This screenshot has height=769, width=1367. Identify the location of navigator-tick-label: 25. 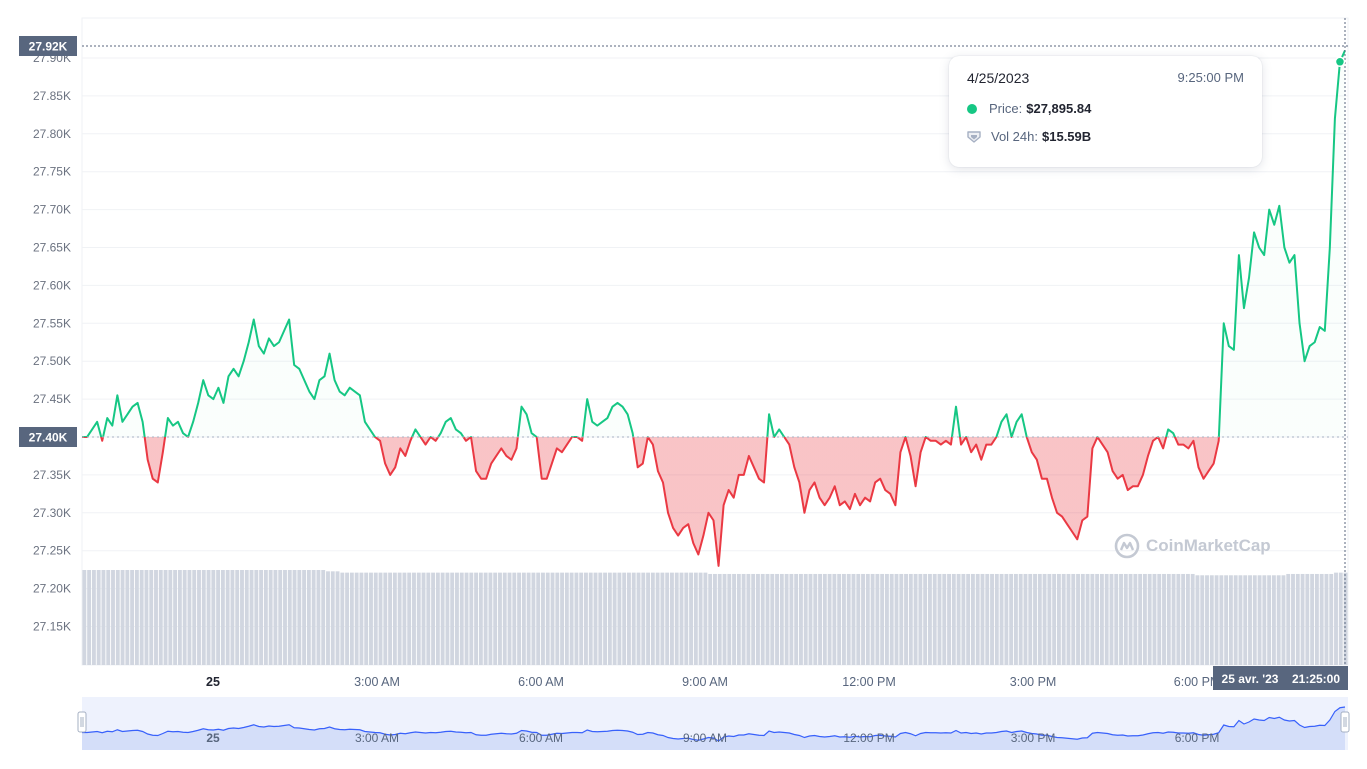
(213, 738).